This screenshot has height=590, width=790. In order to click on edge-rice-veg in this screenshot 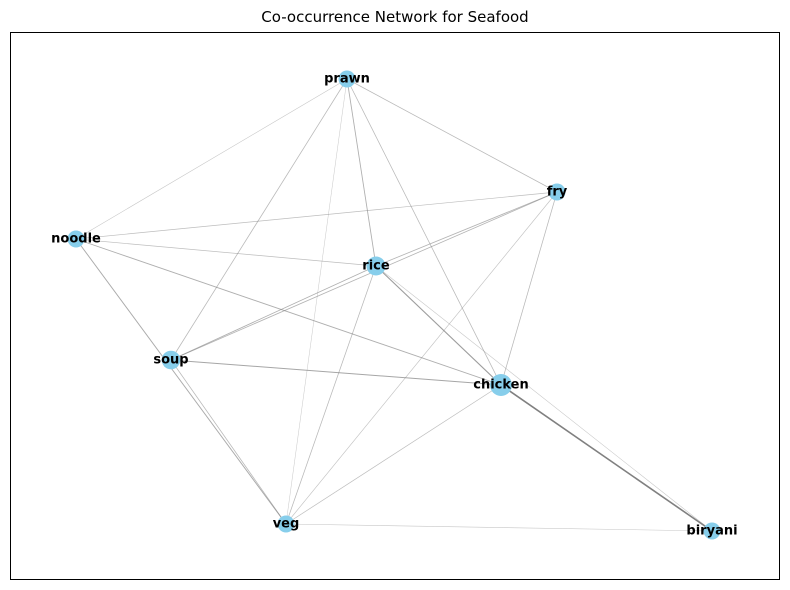, I will do `click(331, 395)`.